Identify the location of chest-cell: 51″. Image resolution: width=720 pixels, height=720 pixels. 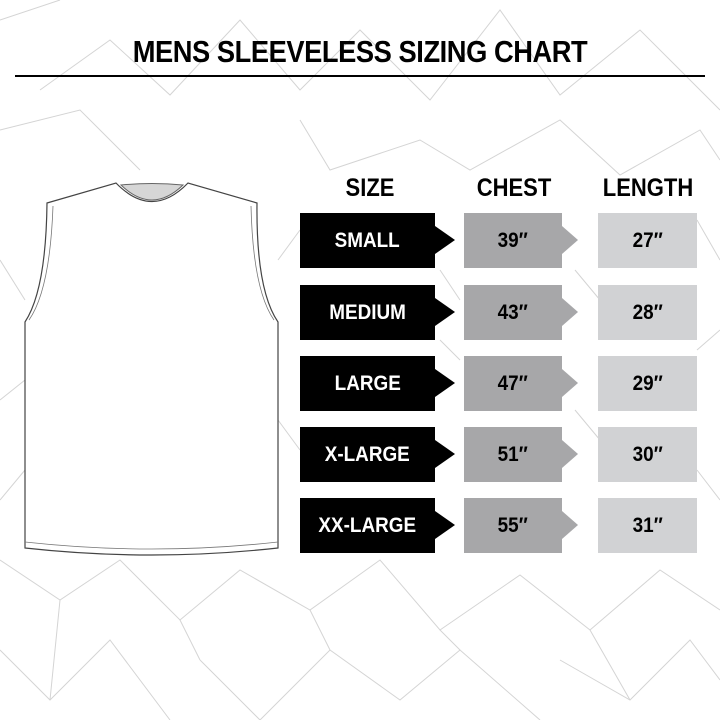
(513, 454).